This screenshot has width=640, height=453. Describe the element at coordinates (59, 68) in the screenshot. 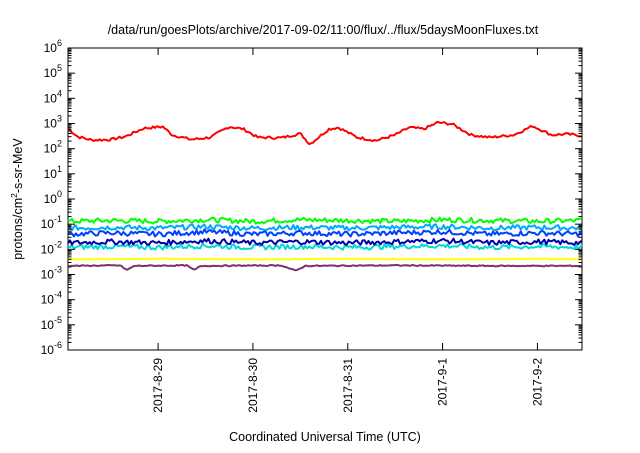

I see `y-tick-label-exp: 5` at that location.